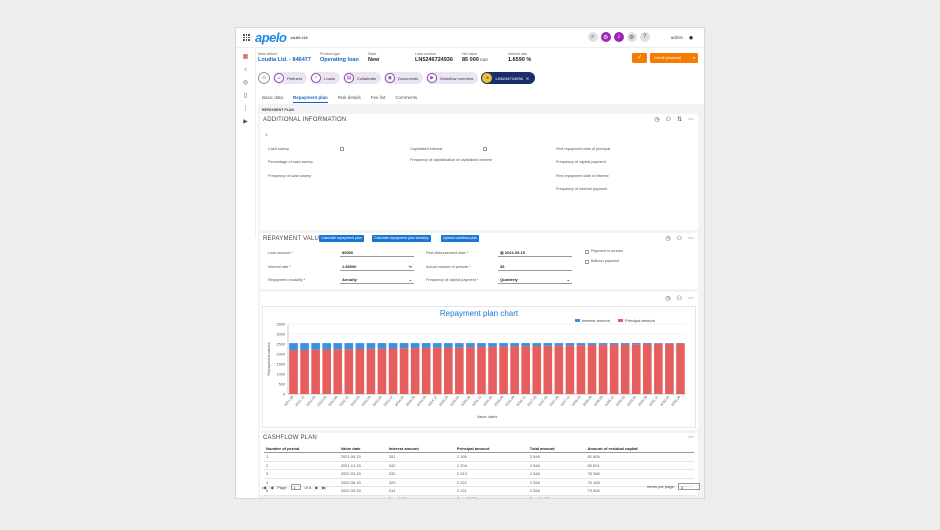 The image size is (940, 530). What do you see at coordinates (674, 58) in the screenshot?
I see `credit-proposal-button: Credit proposal ▾` at bounding box center [674, 58].